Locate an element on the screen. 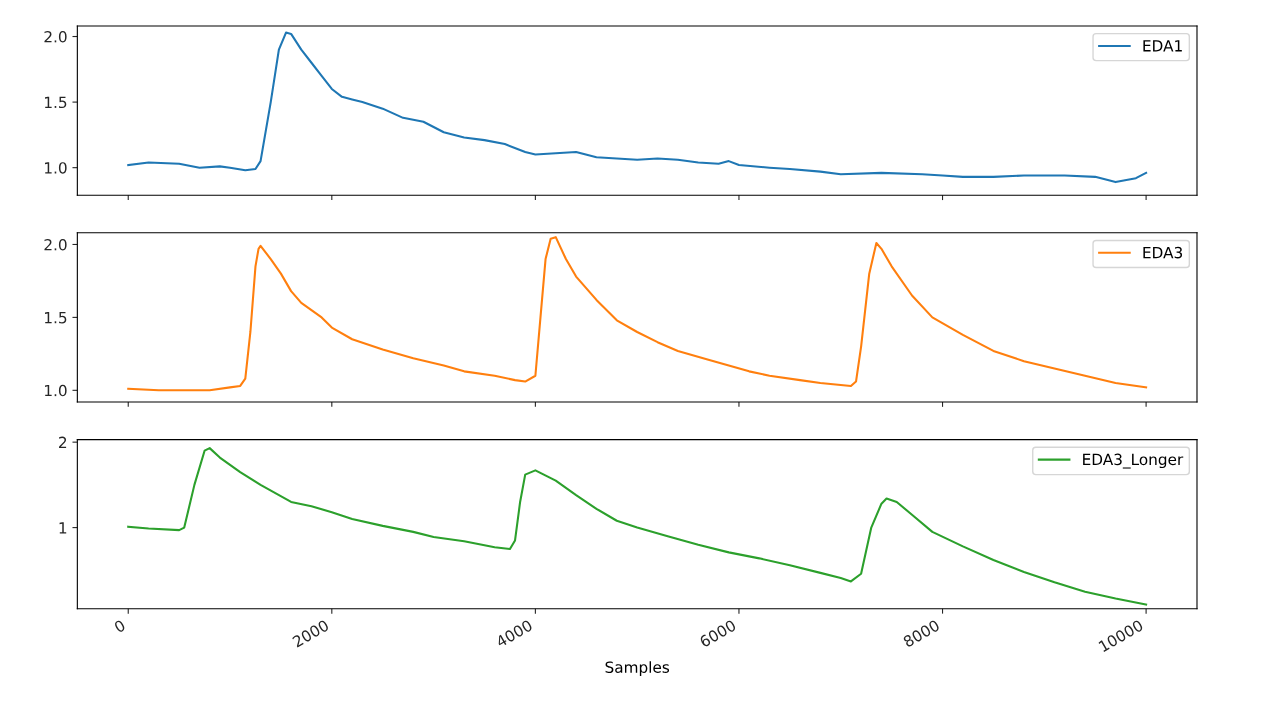 Image resolution: width=1268 pixels, height=723 pixels. x-tick-label: 4000 is located at coordinates (514, 633).